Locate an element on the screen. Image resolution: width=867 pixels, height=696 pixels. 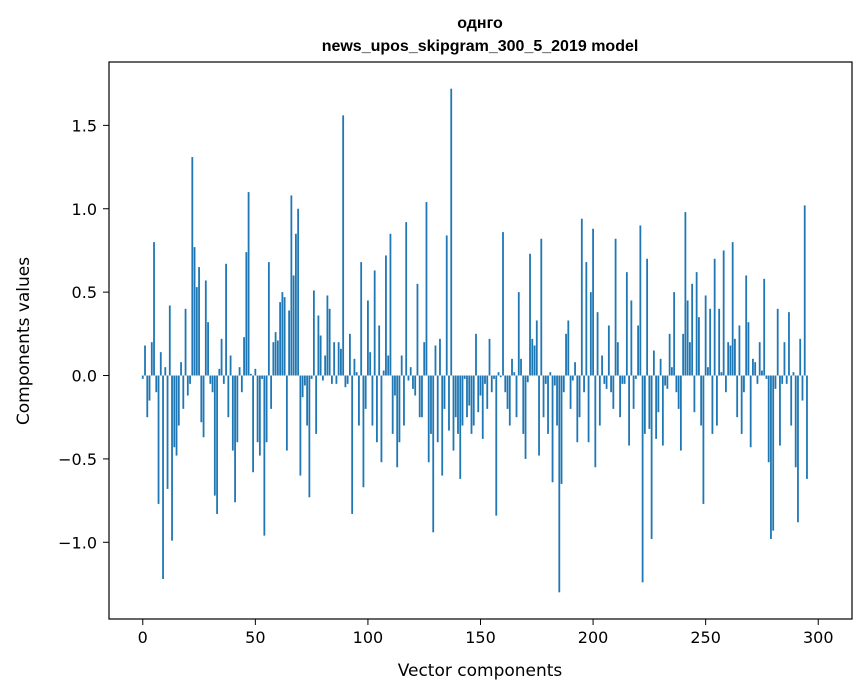
y-tick-label: 0.0 is located at coordinates (84, 376).